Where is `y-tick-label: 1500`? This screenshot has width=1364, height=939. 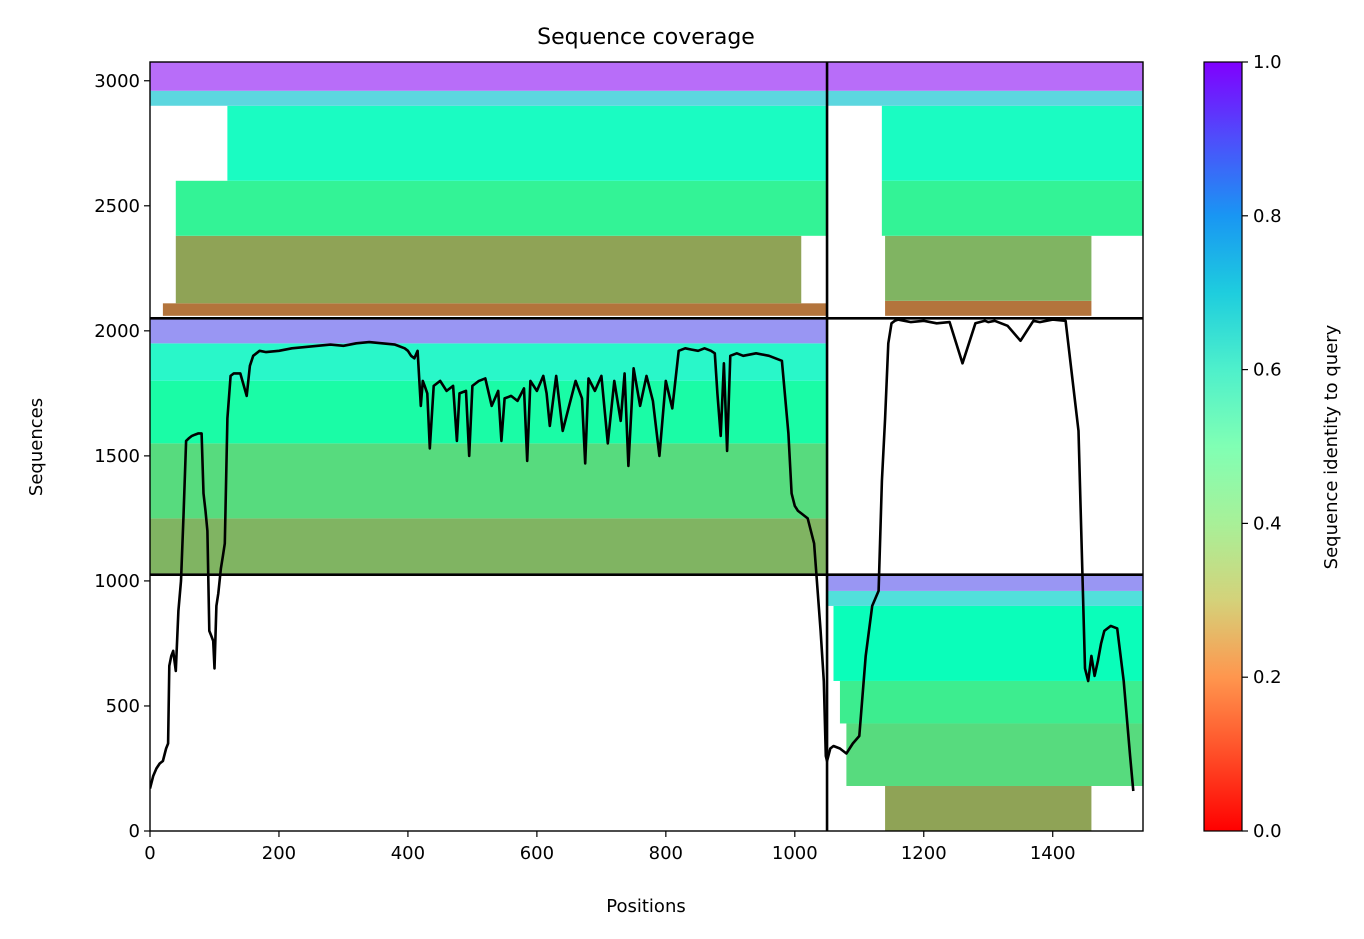
y-tick-label: 1500 is located at coordinates (117, 456).